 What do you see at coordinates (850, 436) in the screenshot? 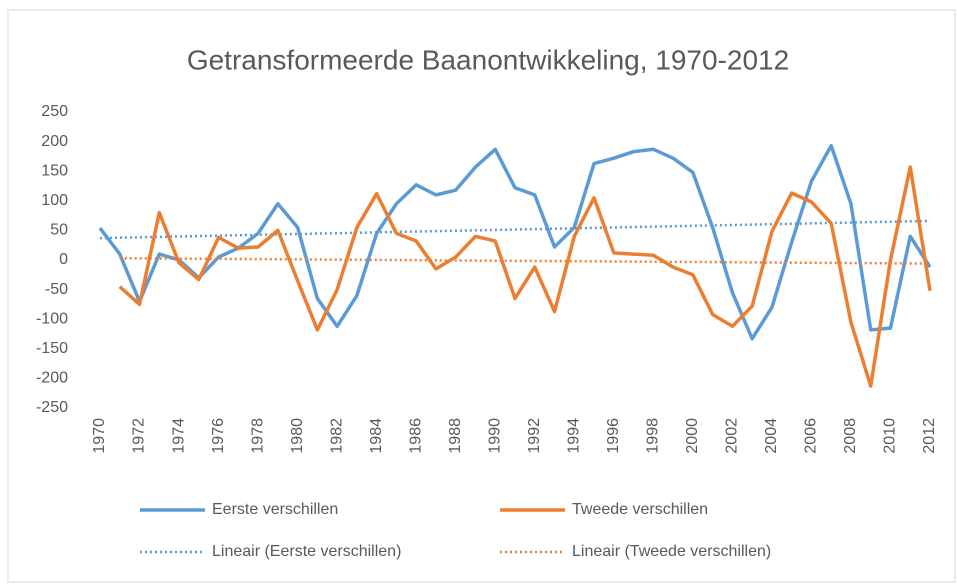
I see `x-tick-label: 2008` at bounding box center [850, 436].